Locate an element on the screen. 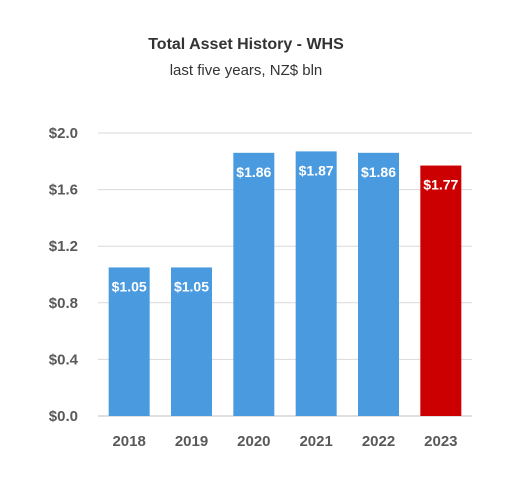 The image size is (521, 478). data-label-2023: $1.77 is located at coordinates (440, 185).